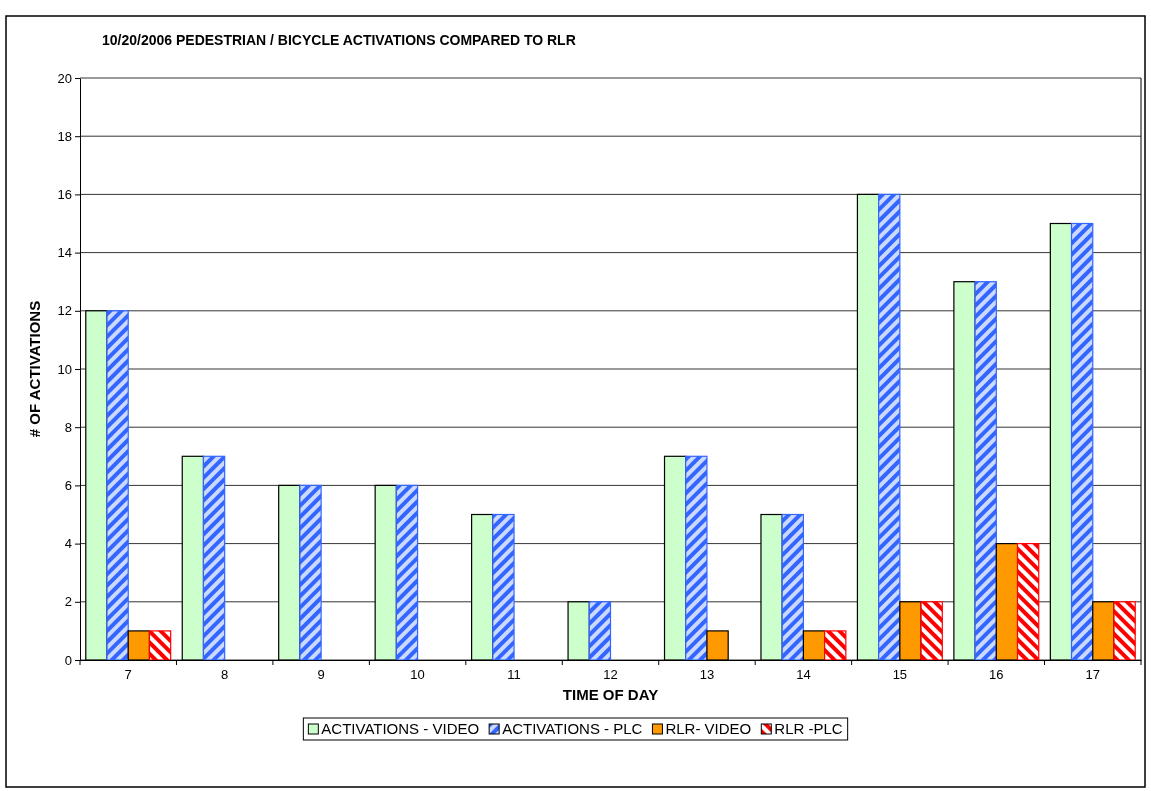 Image resolution: width=1151 pixels, height=791 pixels. I want to click on y-tick-label: 12, so click(64, 311).